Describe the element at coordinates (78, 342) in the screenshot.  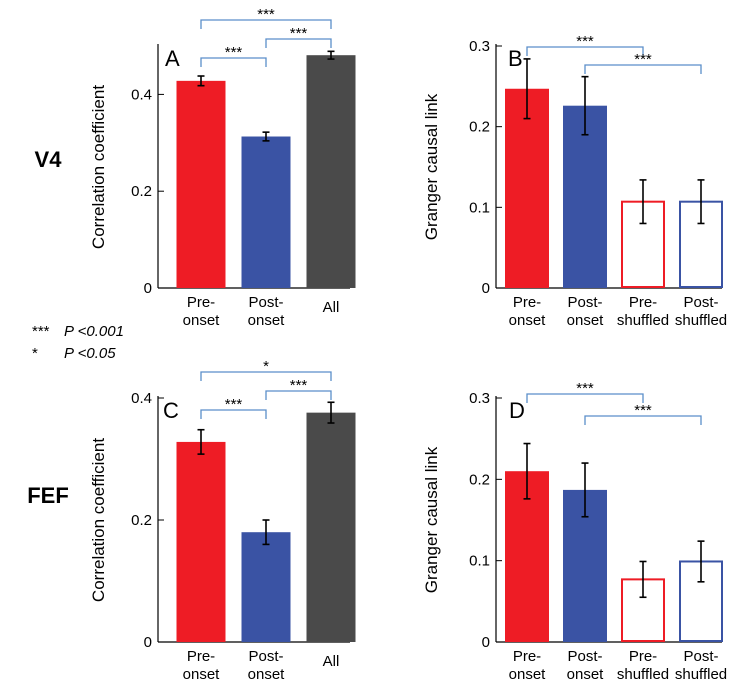
I see `significance-legend: *** P <0.001 * P <0.05` at that location.